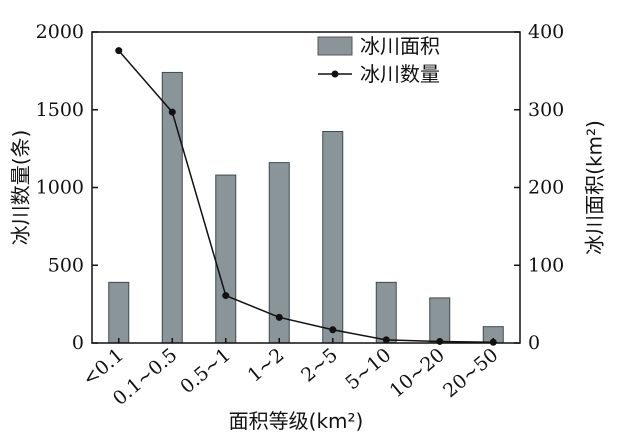 This screenshot has height=444, width=632. I want to click on right-tick-label-0: 0, so click(534, 343).